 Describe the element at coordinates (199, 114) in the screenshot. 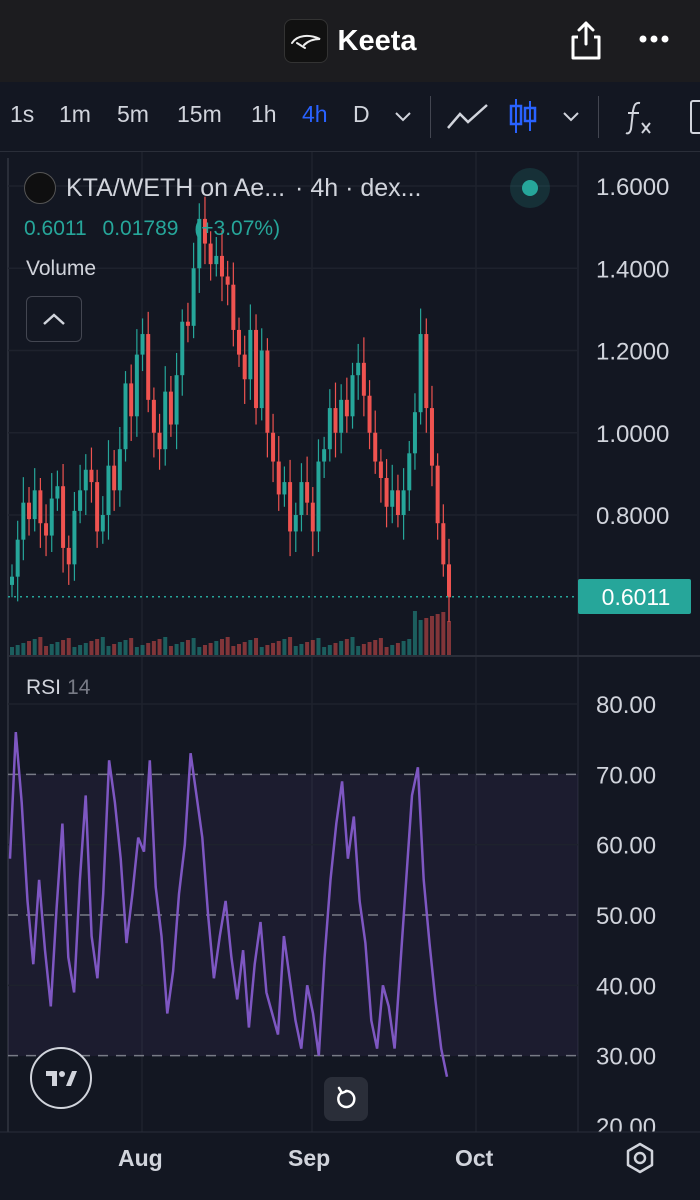

I see `timeframe-15m: 15m` at that location.